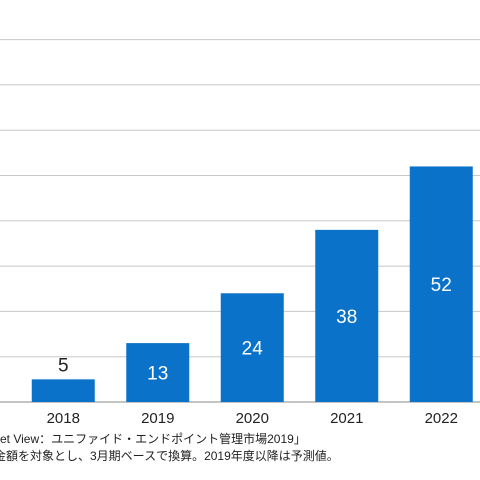 The height and width of the screenshot is (480, 480). I want to click on bar-2019, so click(158, 372).